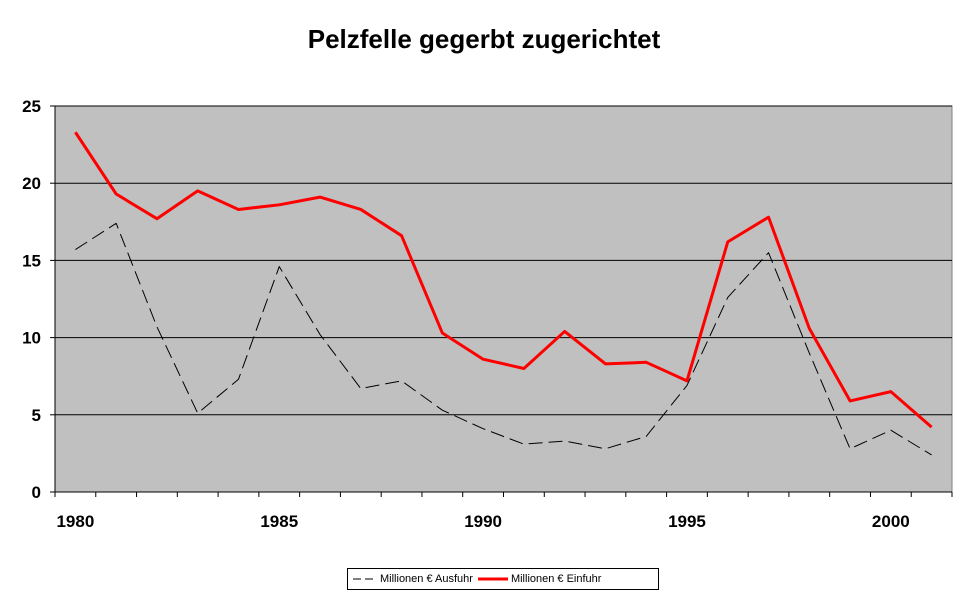 Image resolution: width=968 pixels, height=600 pixels. What do you see at coordinates (426, 579) in the screenshot?
I see `legend-label-ausfuhr: Millionen € Ausfuhr` at bounding box center [426, 579].